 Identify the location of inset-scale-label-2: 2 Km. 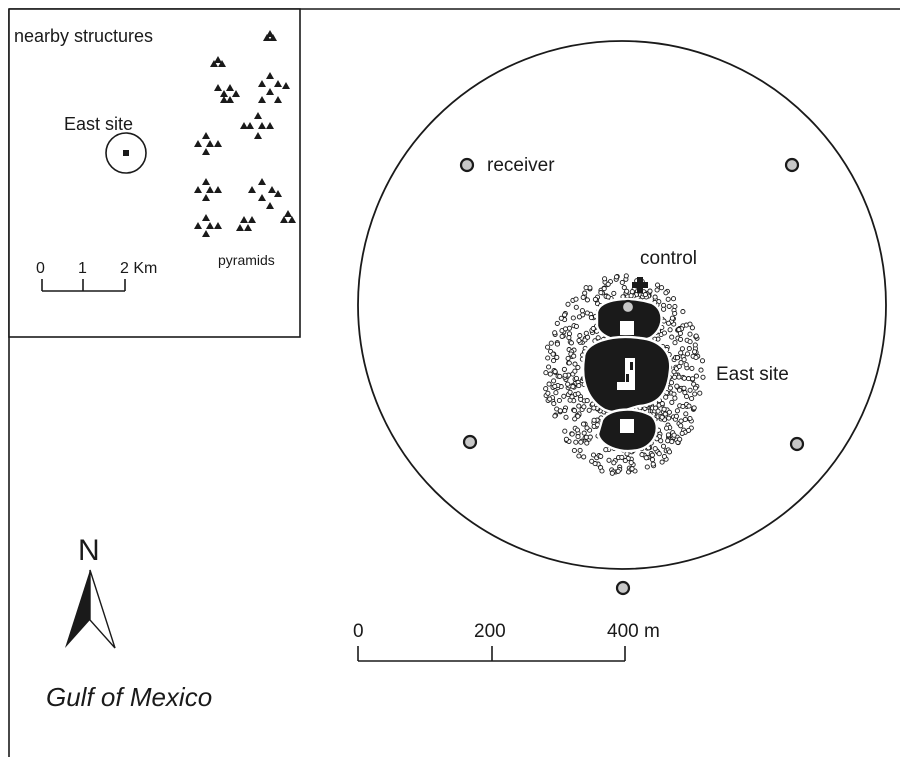
(138, 268).